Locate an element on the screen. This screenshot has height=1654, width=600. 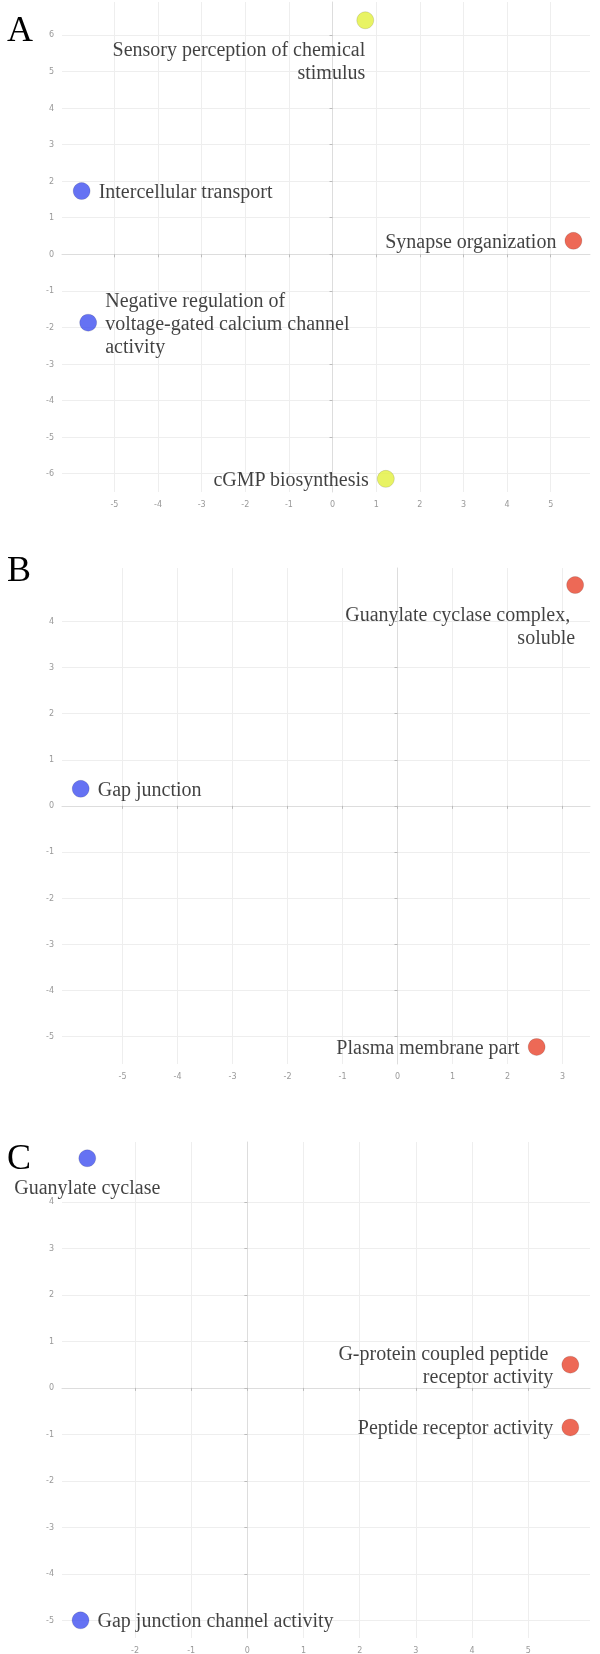
data-label: Sensory perception of chemical stimulus is located at coordinates (239, 60).